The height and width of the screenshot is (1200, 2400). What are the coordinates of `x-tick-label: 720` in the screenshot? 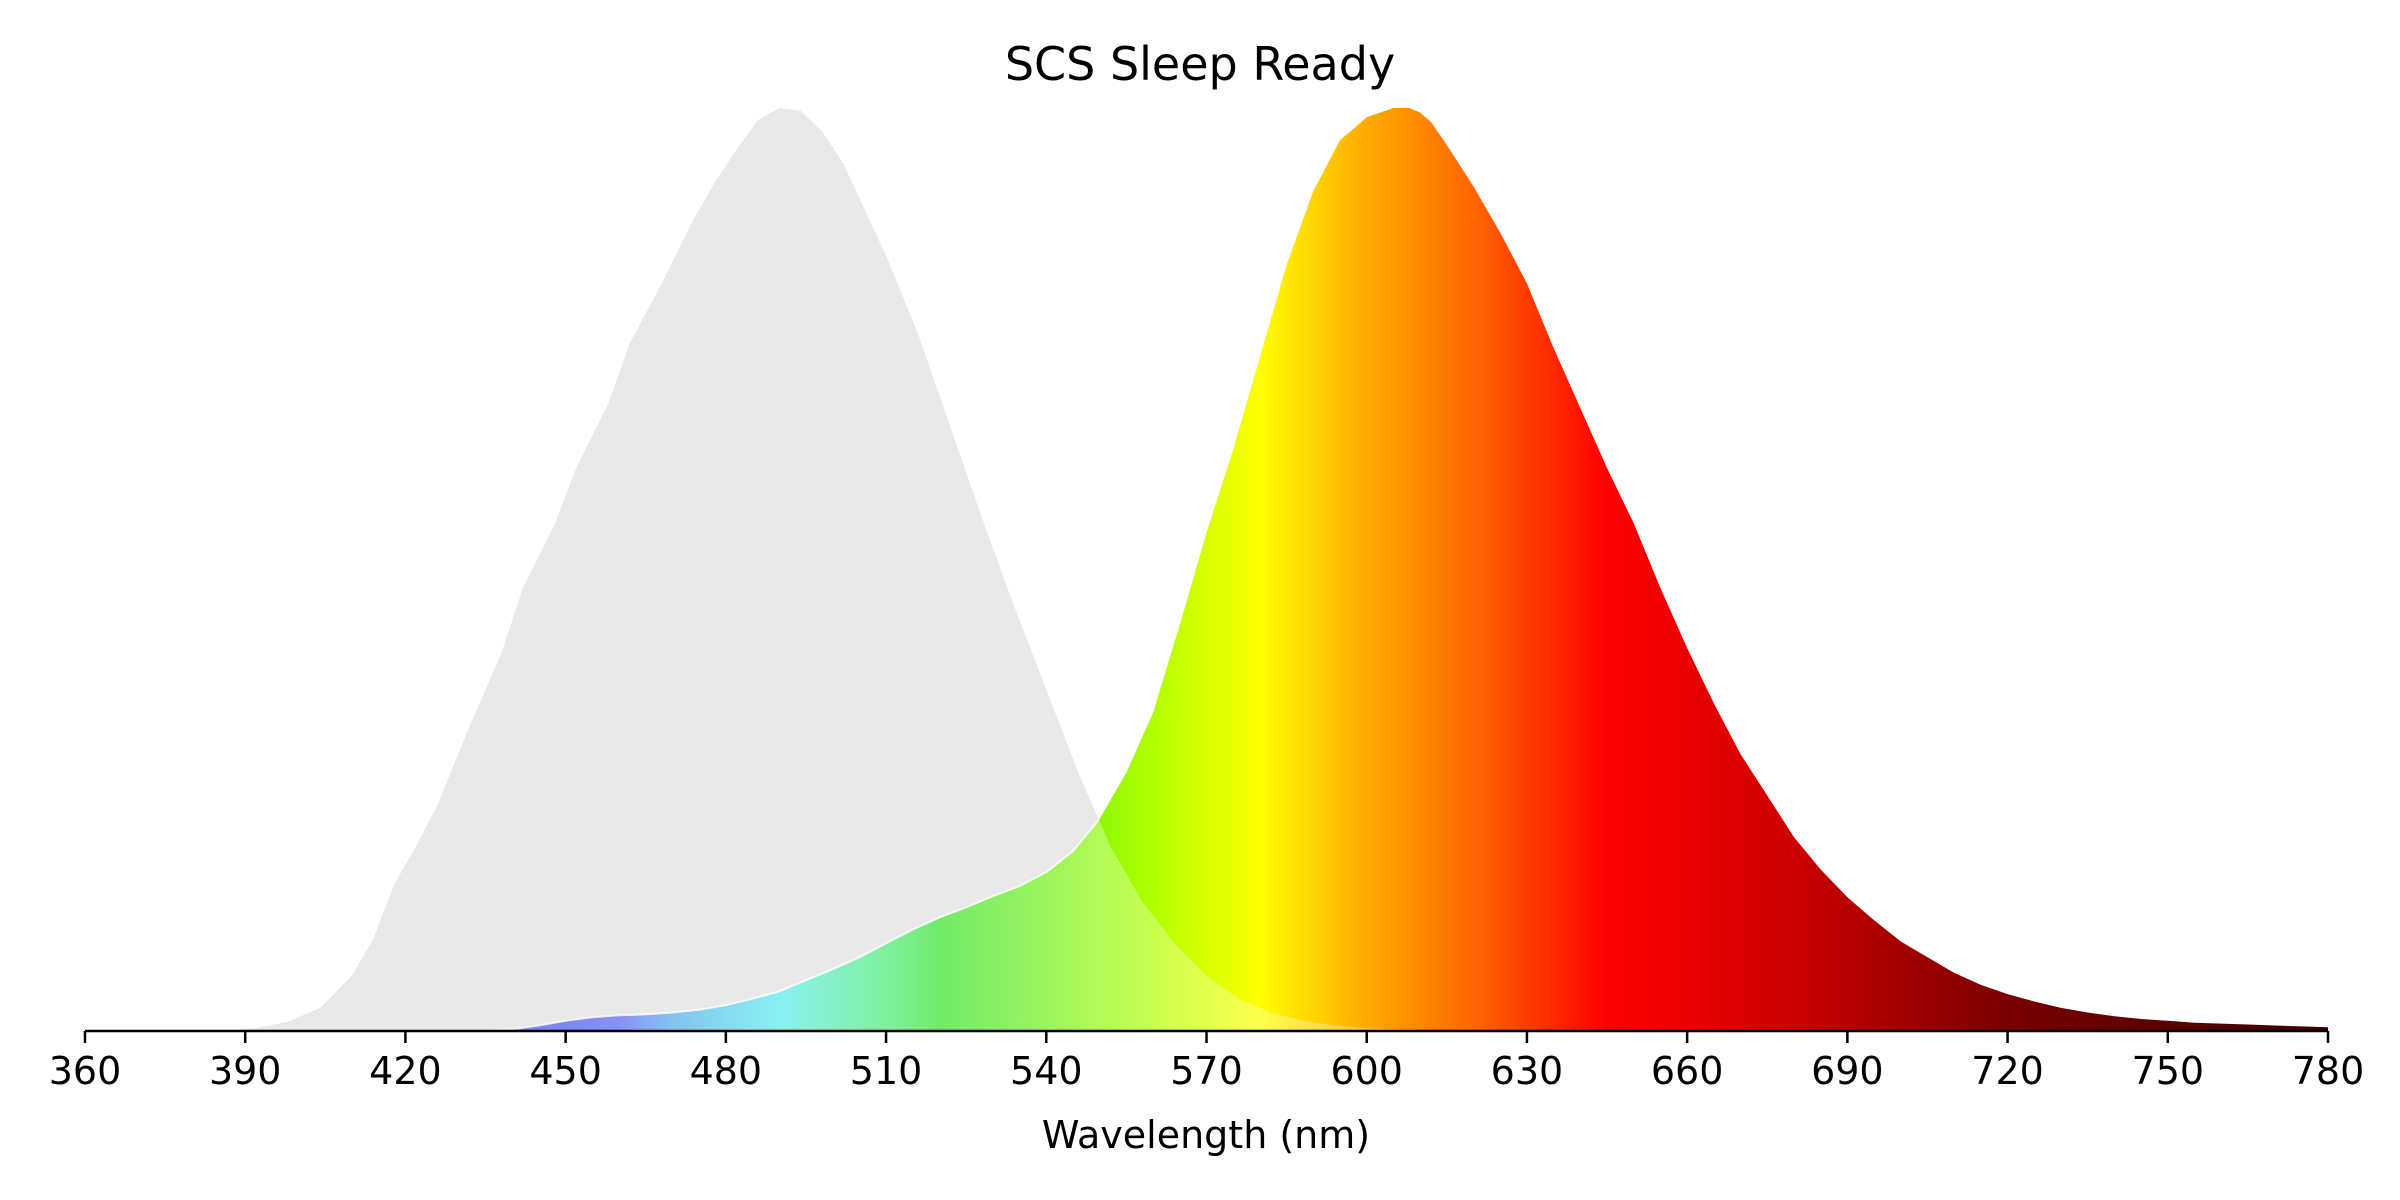 It's located at (2007, 1071).